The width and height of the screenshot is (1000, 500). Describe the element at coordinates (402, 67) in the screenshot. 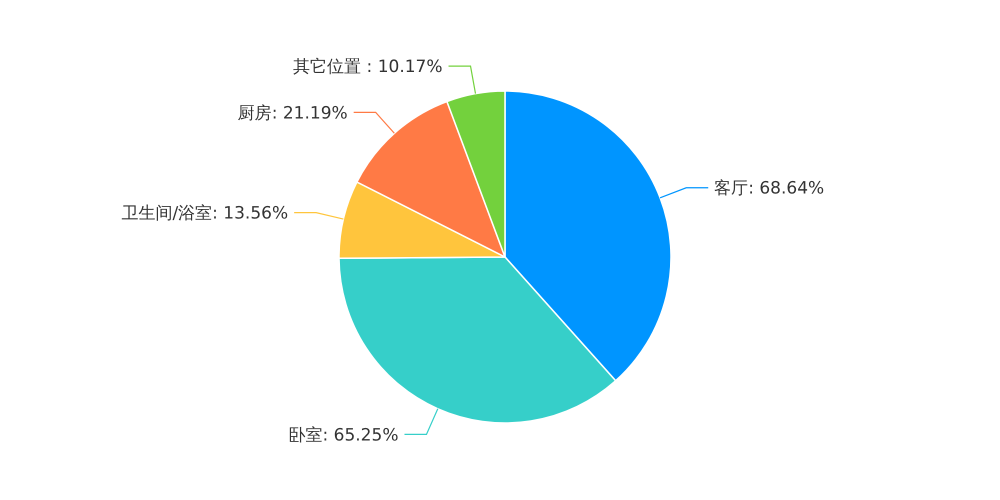

I see `data-label: : 10.17%` at that location.